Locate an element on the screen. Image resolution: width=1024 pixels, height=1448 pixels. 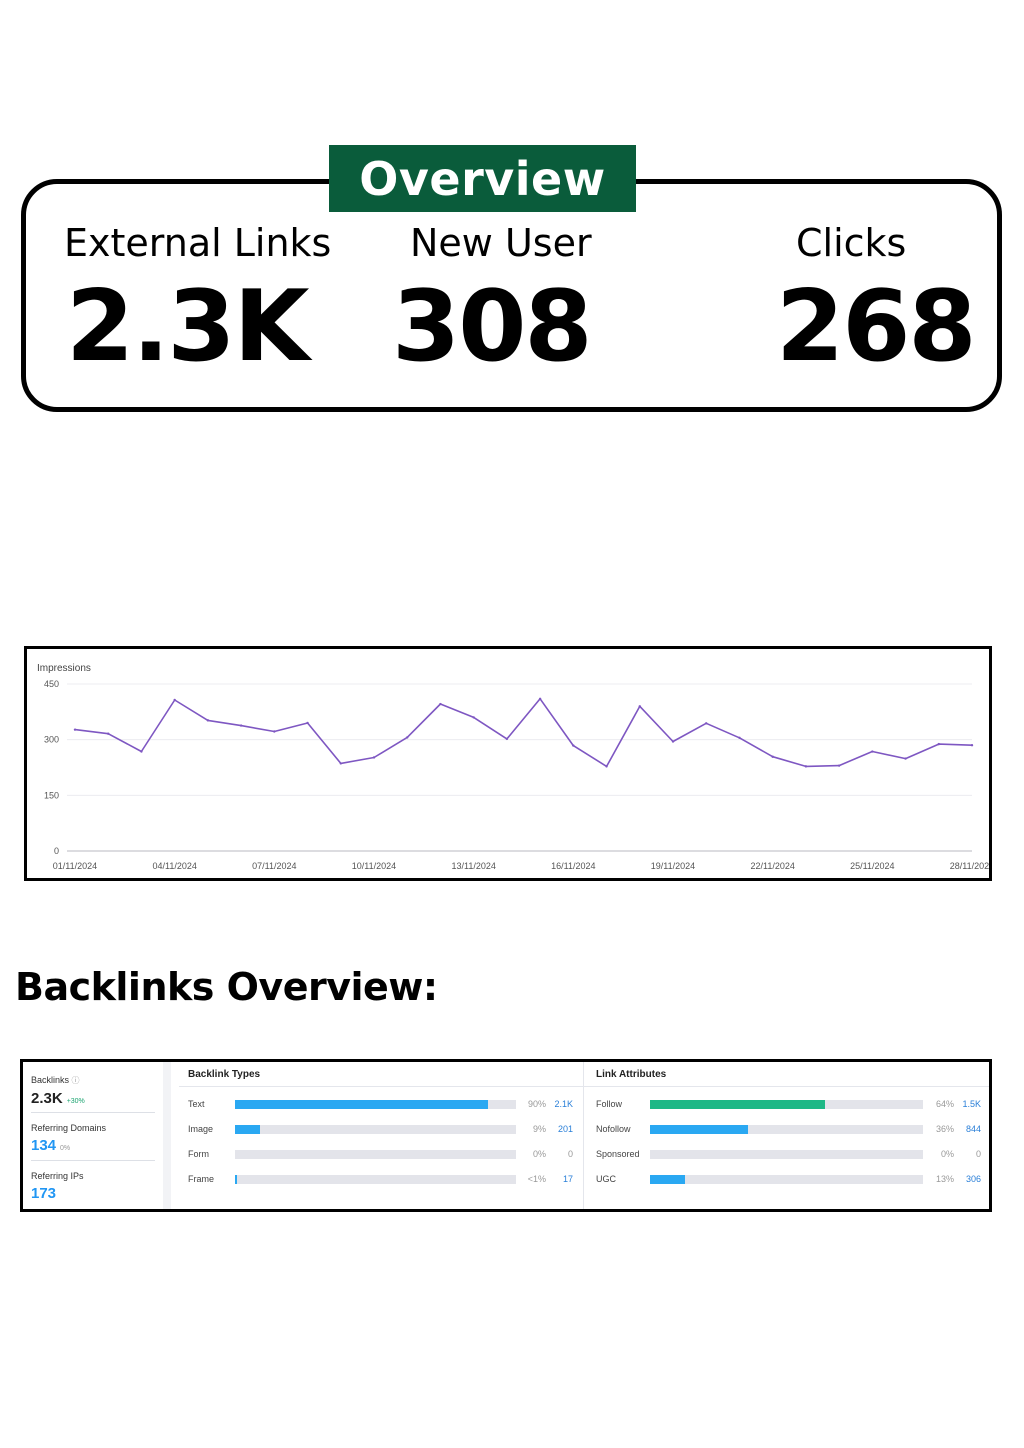
metric-referring-ips-value: 173 is located at coordinates (44, 1193).